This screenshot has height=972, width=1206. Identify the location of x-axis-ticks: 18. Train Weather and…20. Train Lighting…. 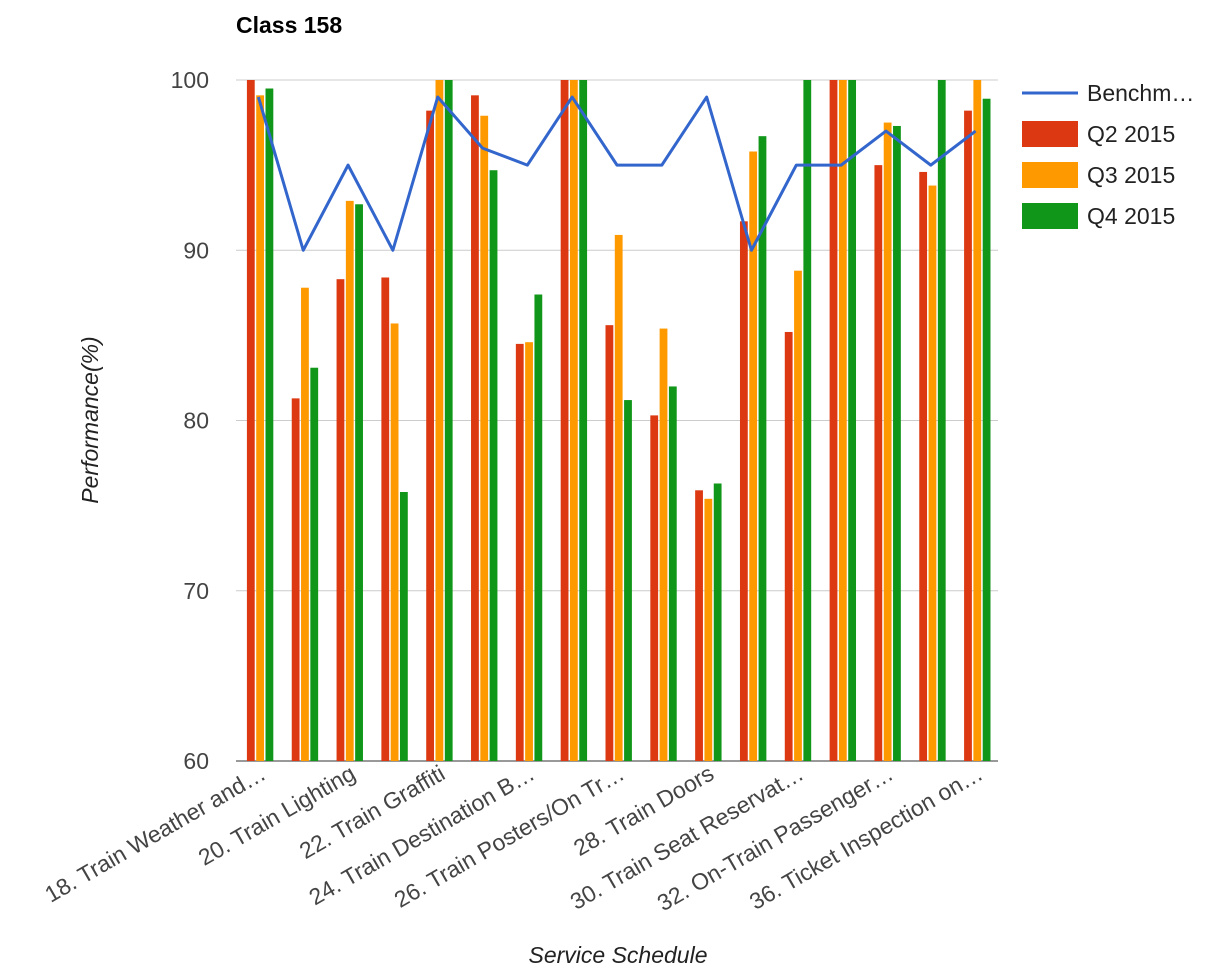
(513, 838).